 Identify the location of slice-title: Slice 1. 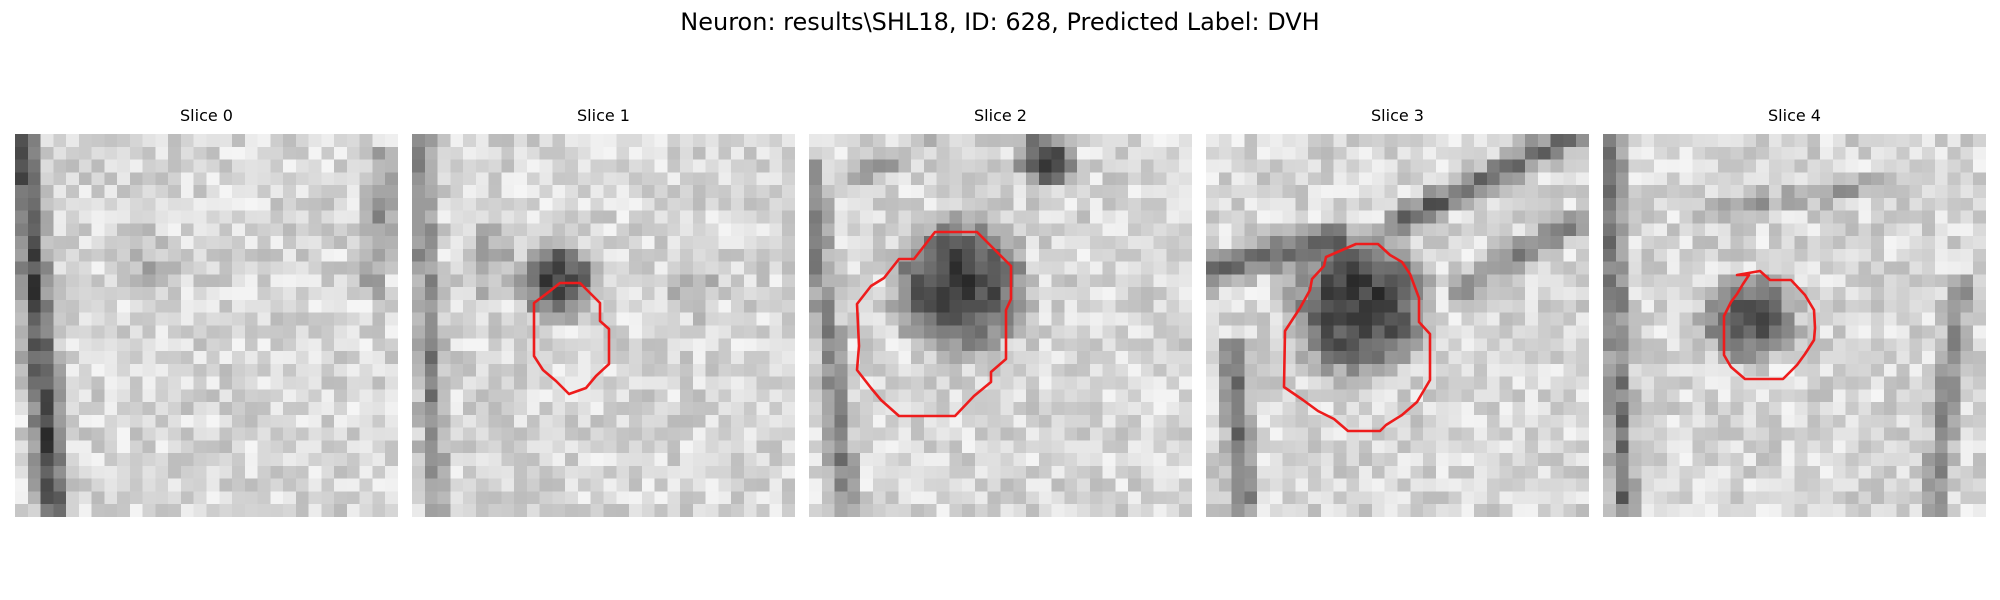
(603, 115).